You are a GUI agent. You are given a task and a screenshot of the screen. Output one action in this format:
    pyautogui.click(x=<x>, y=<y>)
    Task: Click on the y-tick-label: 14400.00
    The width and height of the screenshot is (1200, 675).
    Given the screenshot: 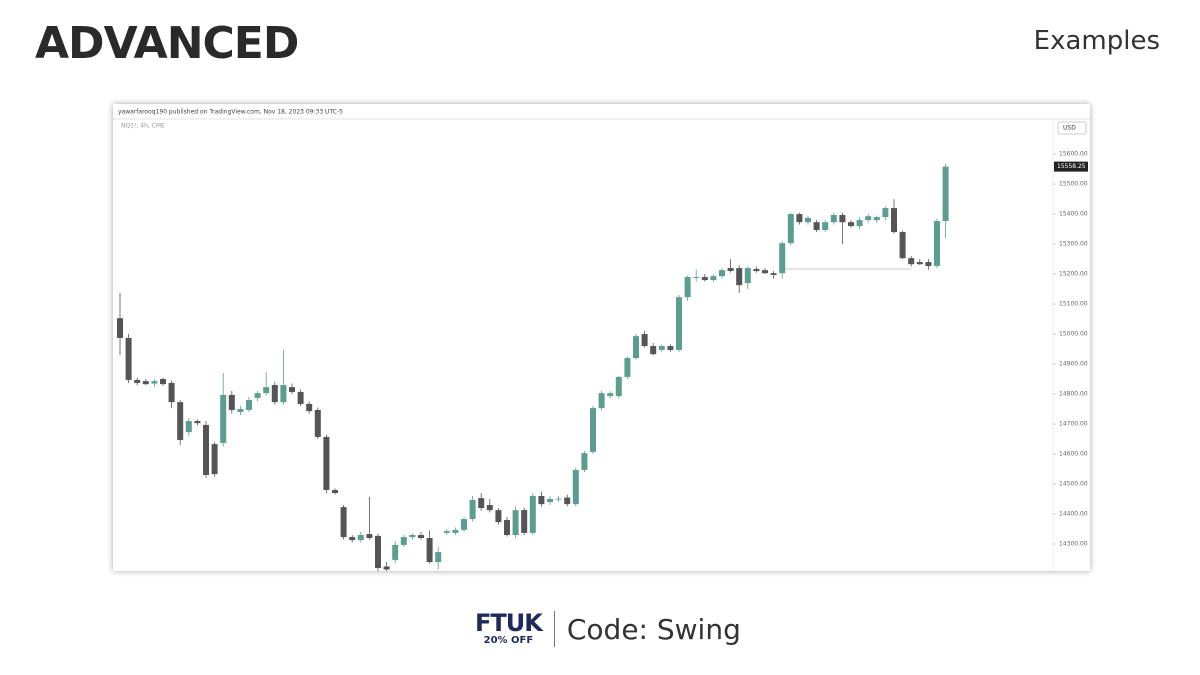 What is the action you would take?
    pyautogui.click(x=1073, y=514)
    